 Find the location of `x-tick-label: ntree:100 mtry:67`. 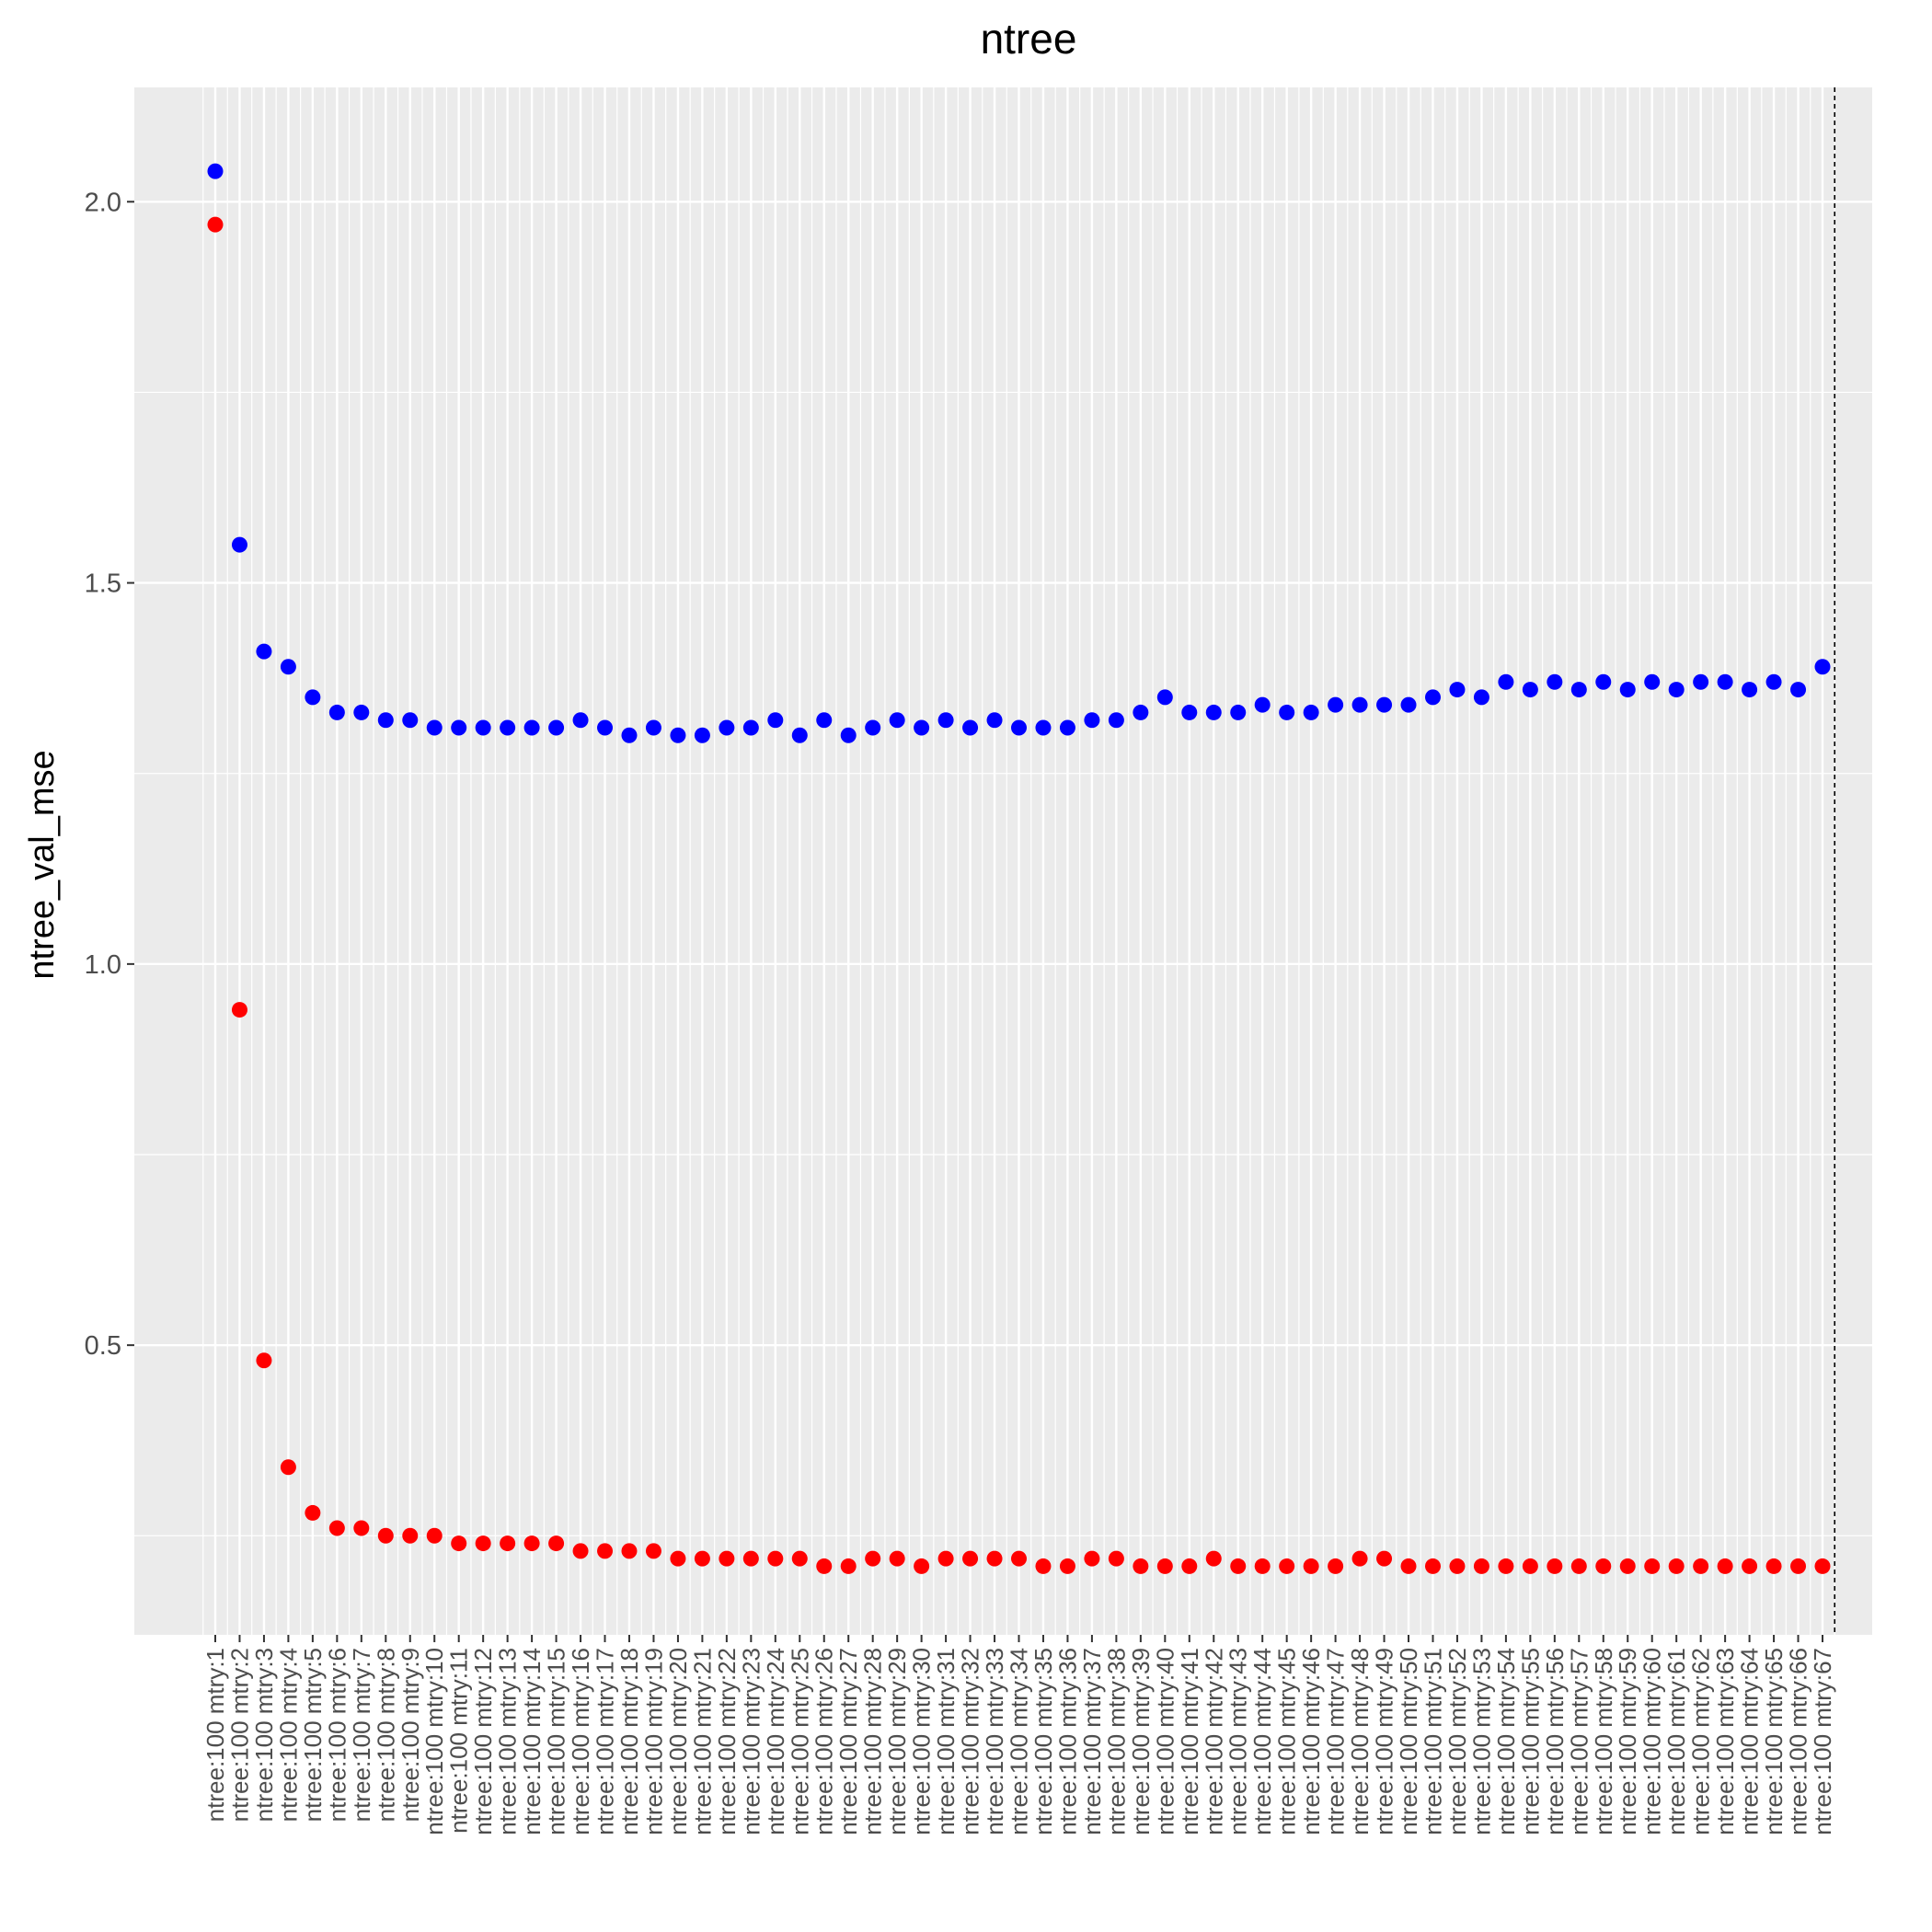

x-tick-label: ntree:100 mtry:67 is located at coordinates (1822, 1741).